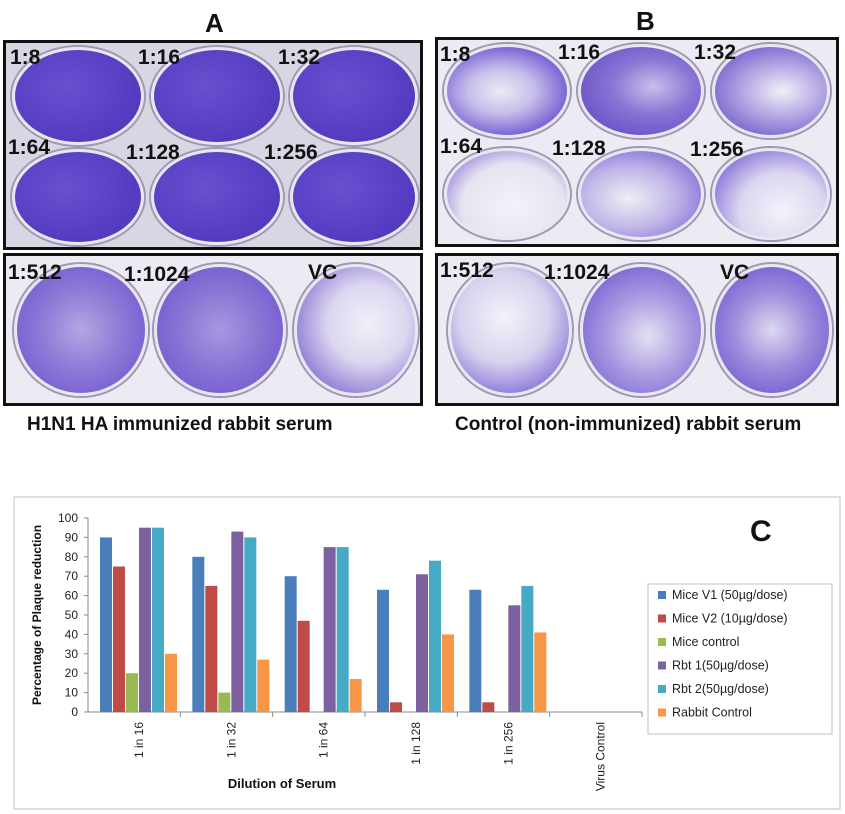  What do you see at coordinates (72, 557) in the screenshot?
I see `y-tick-label: 80` at bounding box center [72, 557].